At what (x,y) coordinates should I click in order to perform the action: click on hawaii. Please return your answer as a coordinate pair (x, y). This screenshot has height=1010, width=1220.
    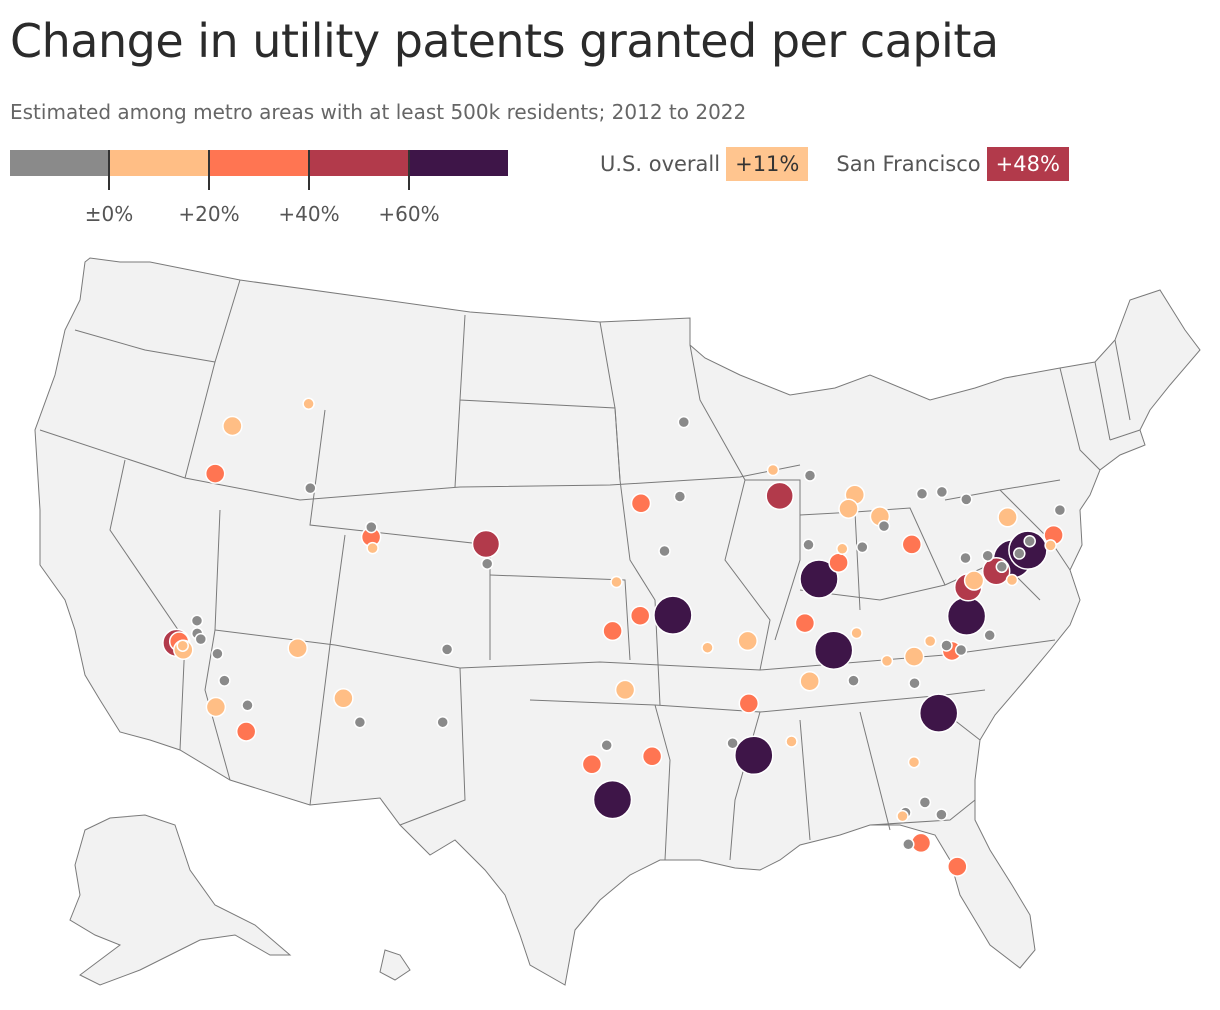
    Looking at the image, I should click on (395, 965).